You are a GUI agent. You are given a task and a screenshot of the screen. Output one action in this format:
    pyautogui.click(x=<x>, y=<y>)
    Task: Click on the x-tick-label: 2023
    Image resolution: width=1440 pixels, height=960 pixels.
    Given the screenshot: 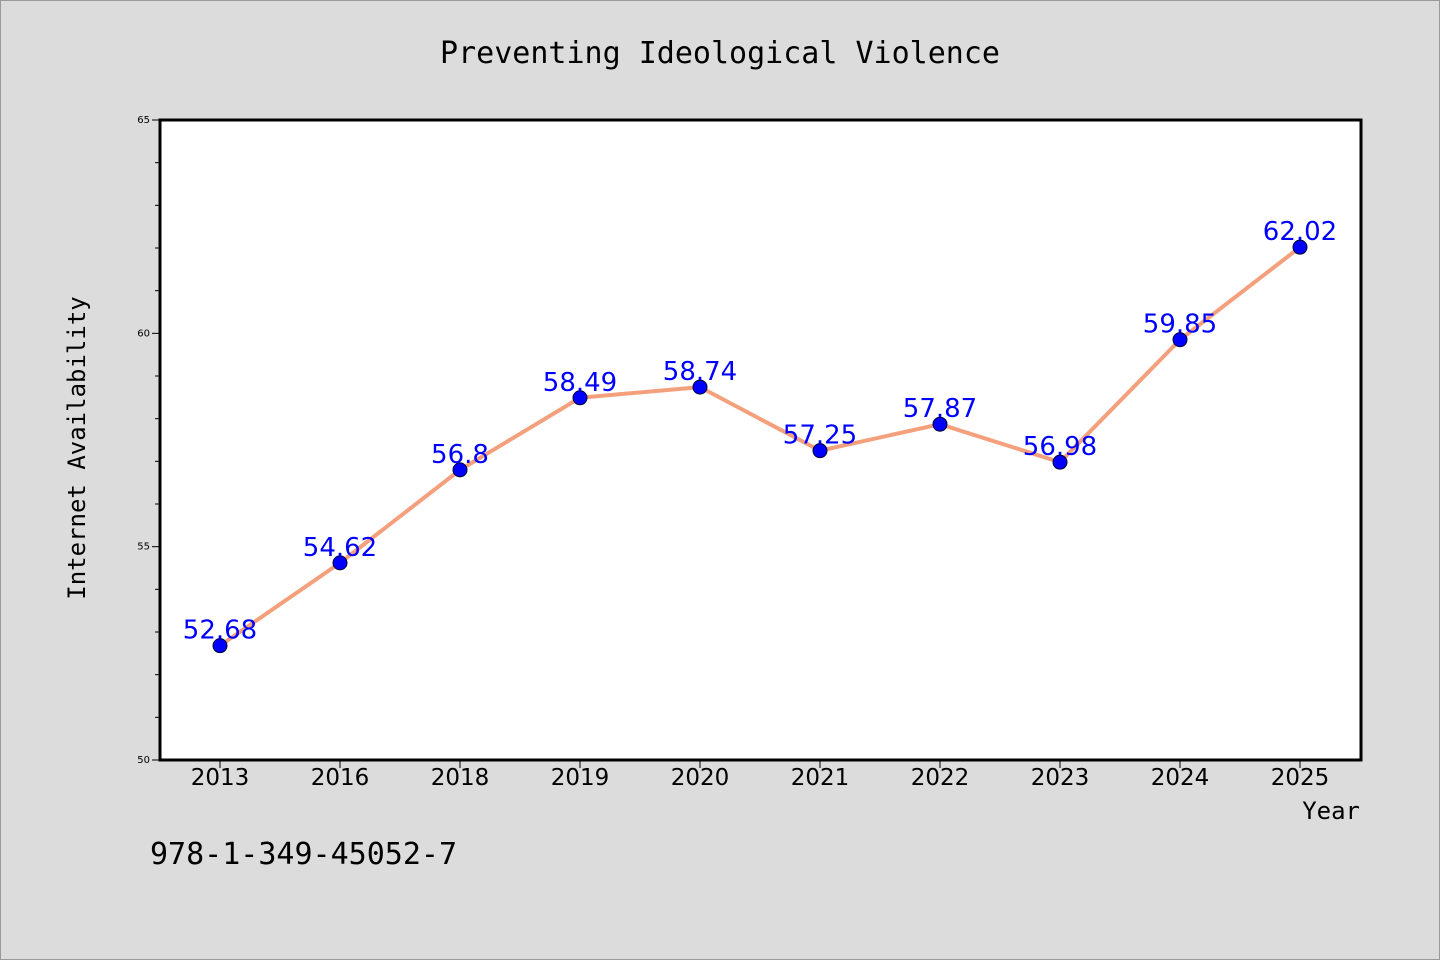 What is the action you would take?
    pyautogui.click(x=1060, y=778)
    